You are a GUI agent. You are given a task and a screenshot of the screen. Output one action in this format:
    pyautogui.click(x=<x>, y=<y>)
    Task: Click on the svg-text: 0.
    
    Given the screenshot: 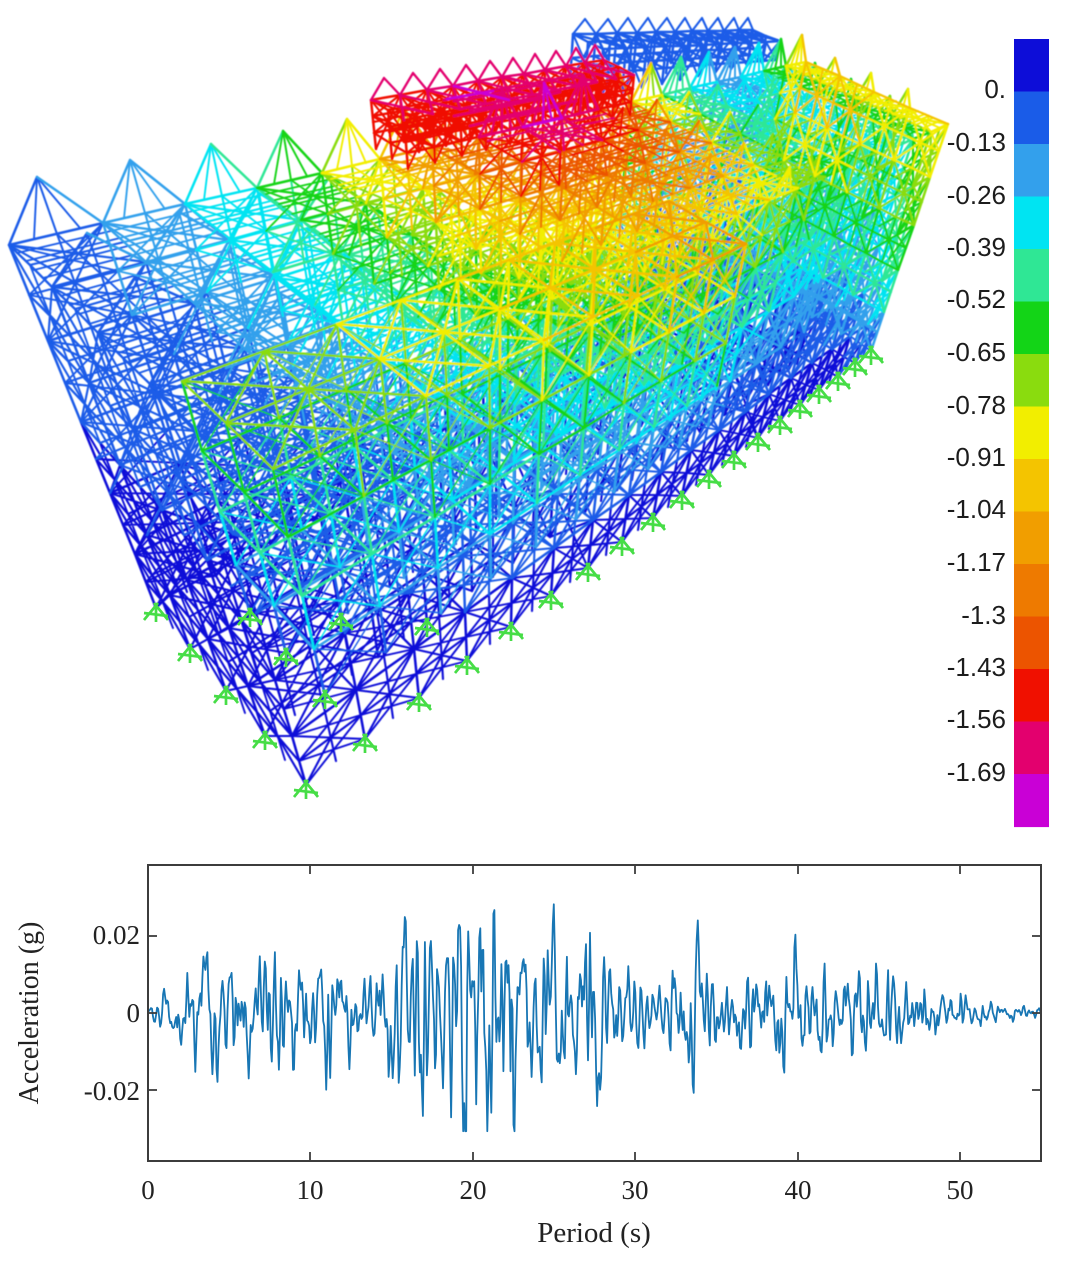 What is the action you would take?
    pyautogui.click(x=995, y=89)
    